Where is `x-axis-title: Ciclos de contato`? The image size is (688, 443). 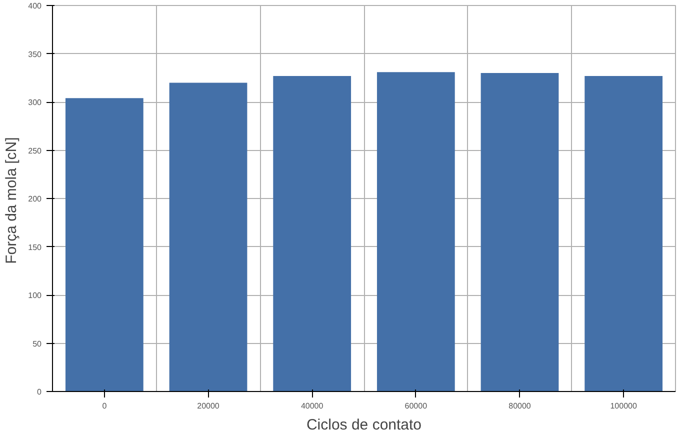 x-axis-title: Ciclos de contato is located at coordinates (364, 425).